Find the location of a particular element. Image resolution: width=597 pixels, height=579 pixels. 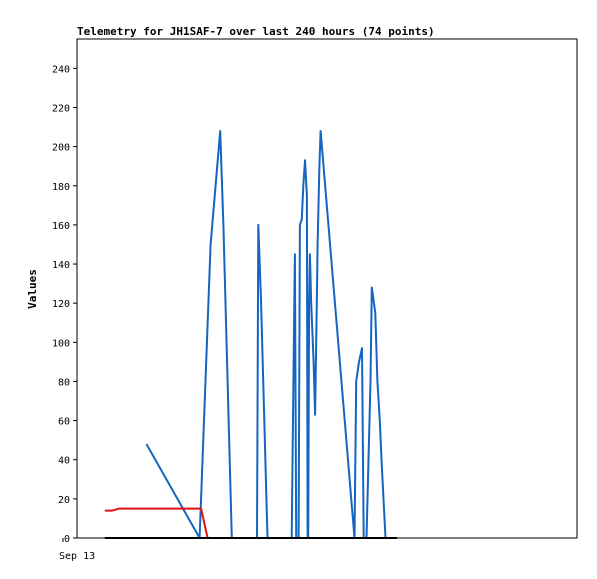

y-tick-label: 160 is located at coordinates (61, 226).